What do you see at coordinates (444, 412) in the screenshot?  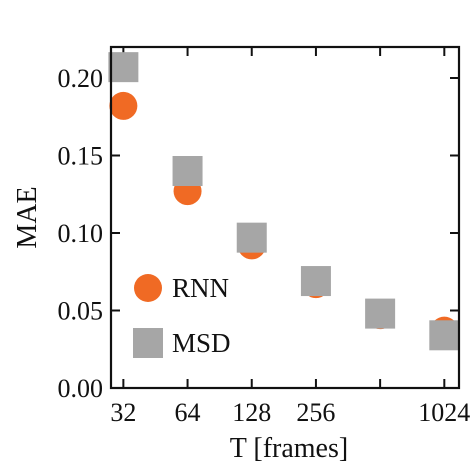 I see `x-tick-label: 1024` at bounding box center [444, 412].